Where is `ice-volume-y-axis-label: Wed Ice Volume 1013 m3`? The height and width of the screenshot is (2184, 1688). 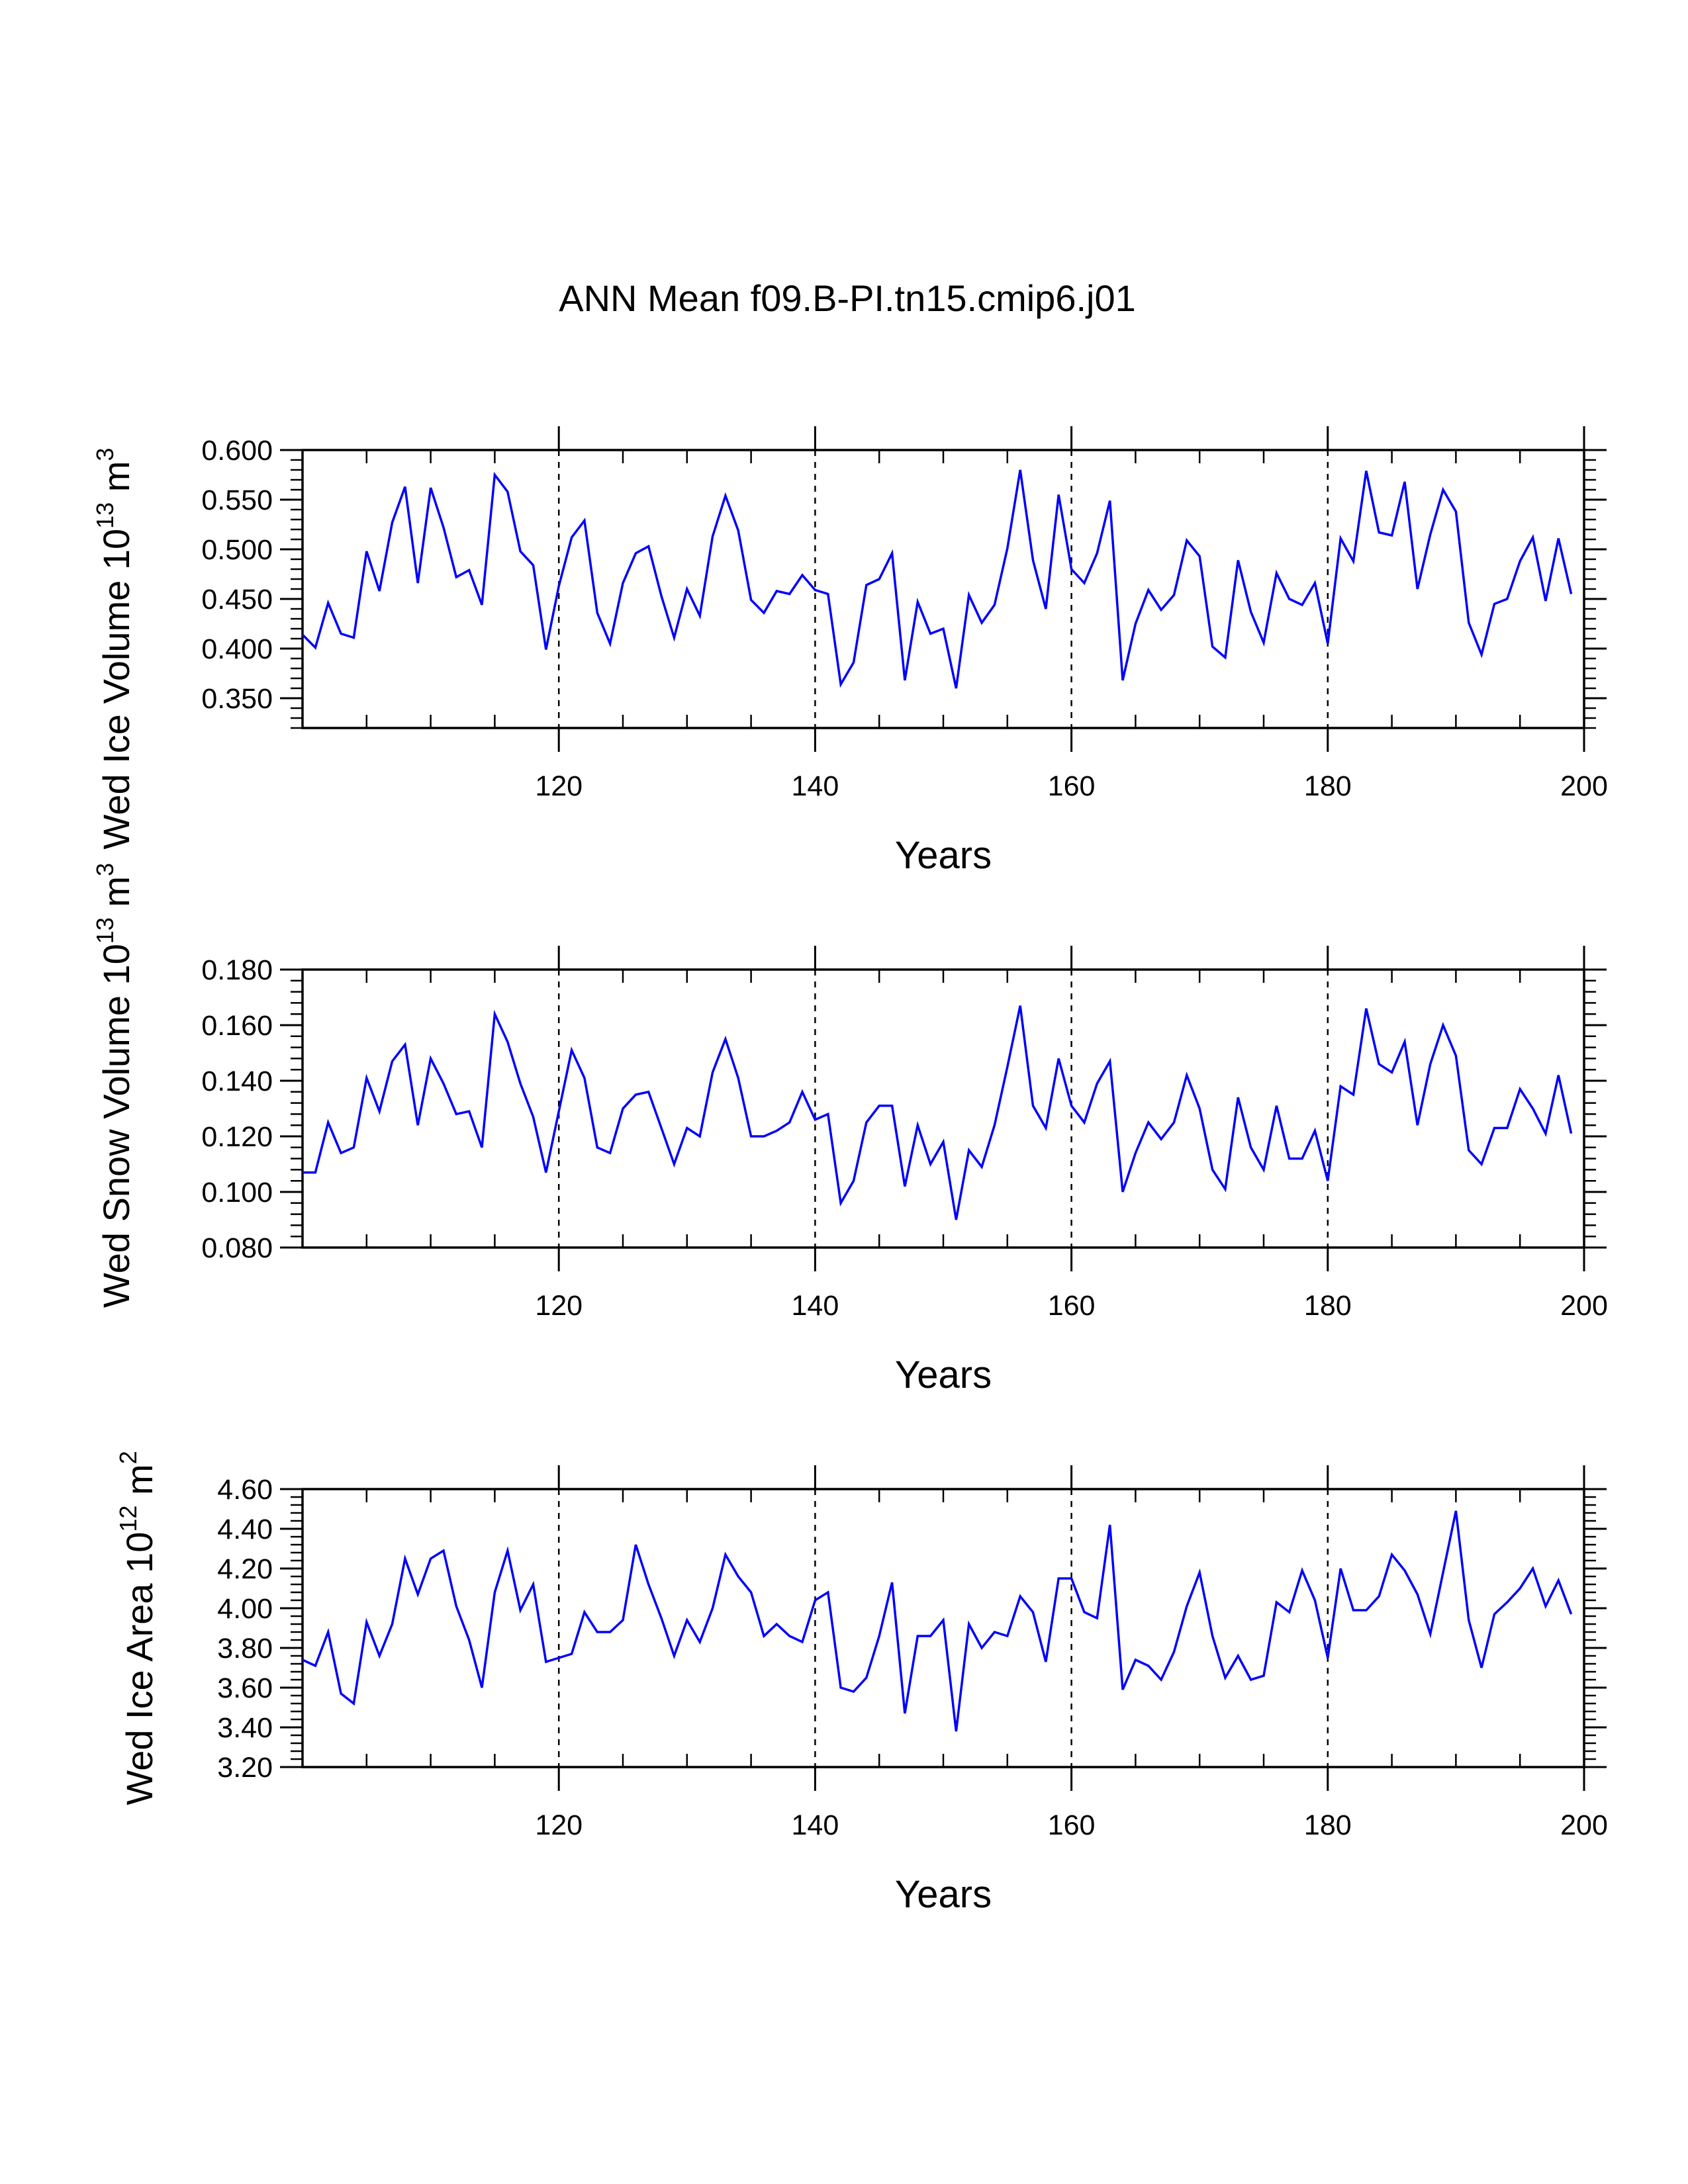 ice-volume-y-axis-label: Wed Ice Volume 1013 m3 is located at coordinates (114, 649).